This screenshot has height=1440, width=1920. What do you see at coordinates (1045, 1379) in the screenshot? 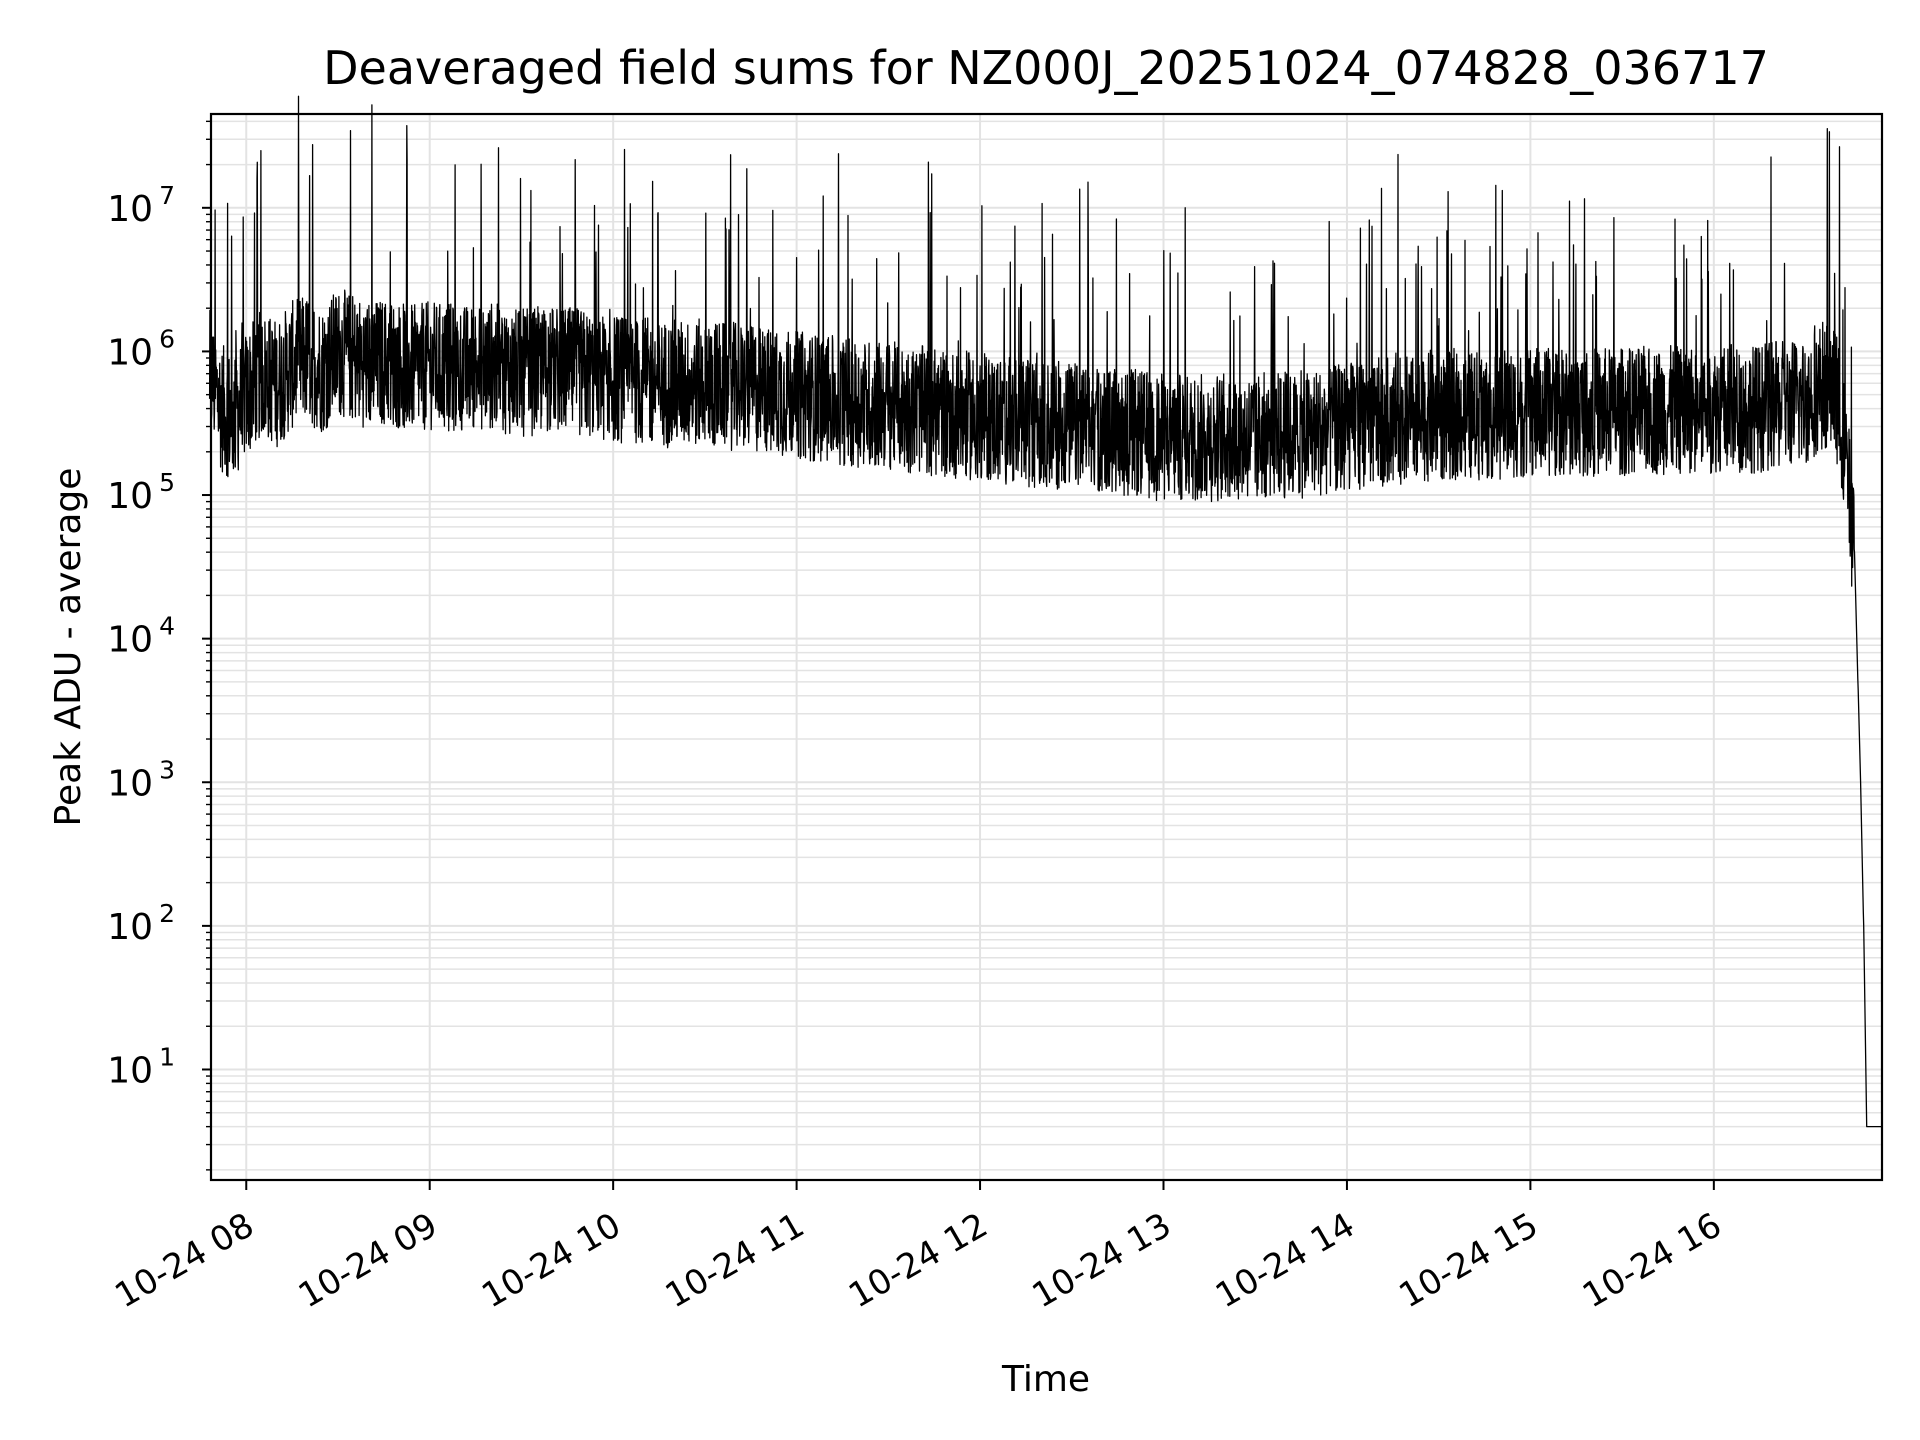
I see `x-axis-label: Time` at bounding box center [1045, 1379].